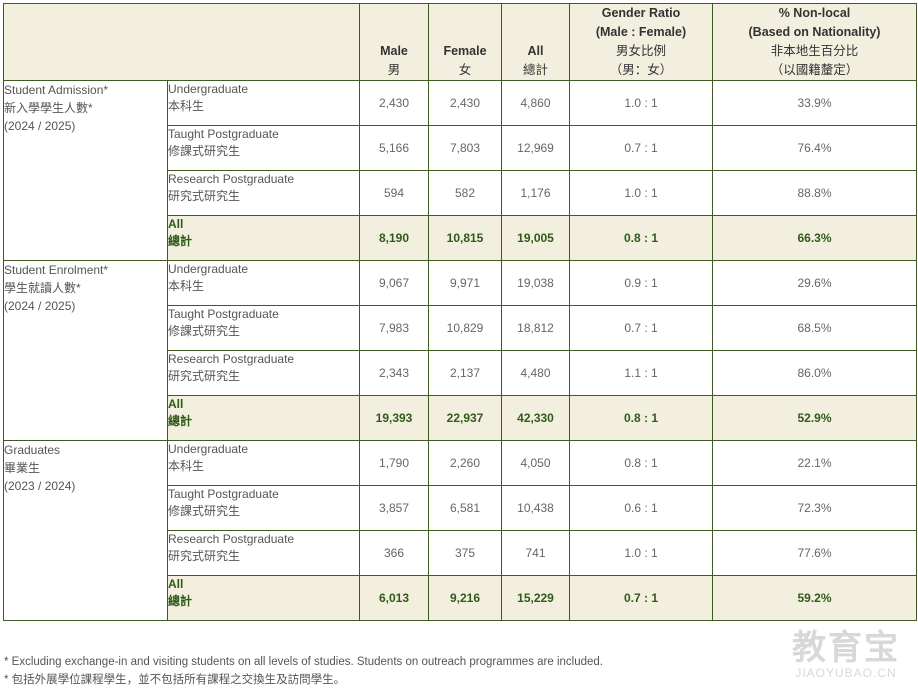 The image size is (918, 699). What do you see at coordinates (465, 148) in the screenshot?
I see `cell-female: 7,803` at bounding box center [465, 148].